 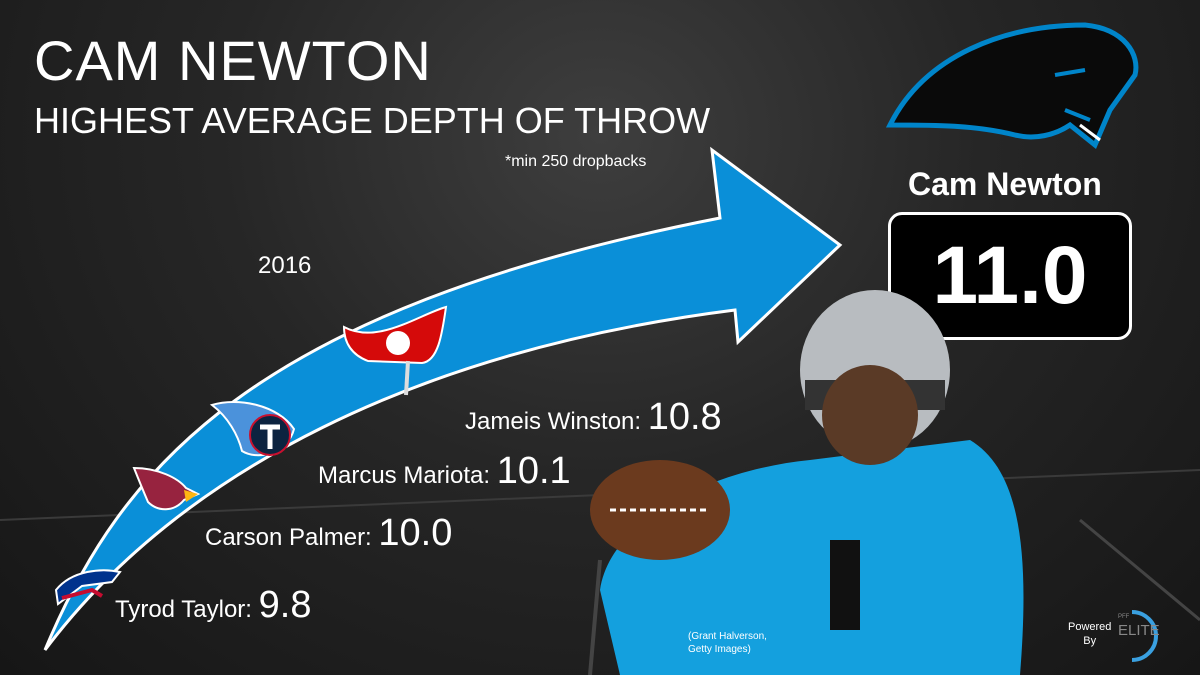 What do you see at coordinates (576, 161) in the screenshot?
I see `qualifier-note: *min 250 dropbacks` at bounding box center [576, 161].